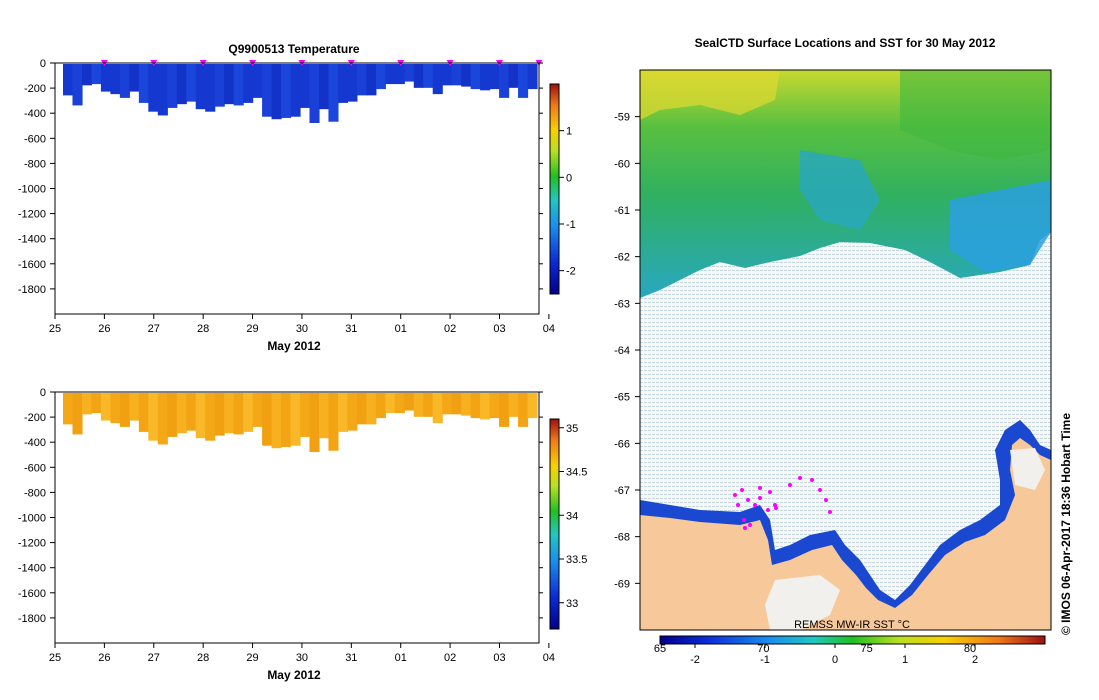 The height and width of the screenshot is (700, 1099). Describe the element at coordinates (294, 675) in the screenshot. I see `salinity-x-label: May 2012` at that location.